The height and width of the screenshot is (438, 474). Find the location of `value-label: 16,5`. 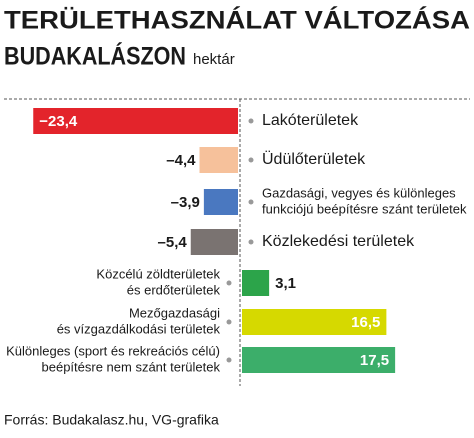

value-label: 16,5 is located at coordinates (365, 322).